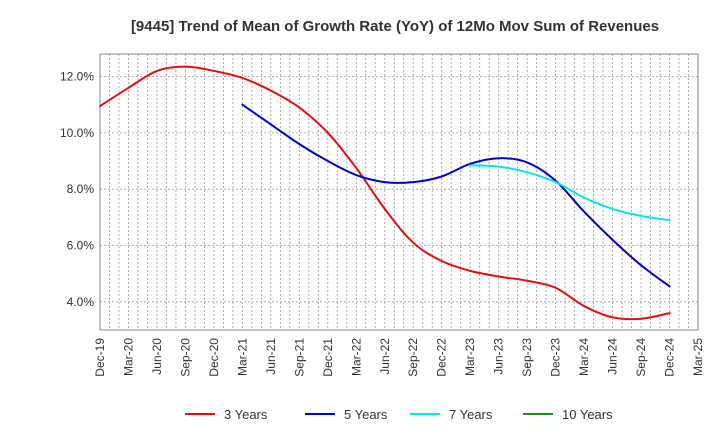  I want to click on x-tick-label: Sep-23, so click(527, 357).